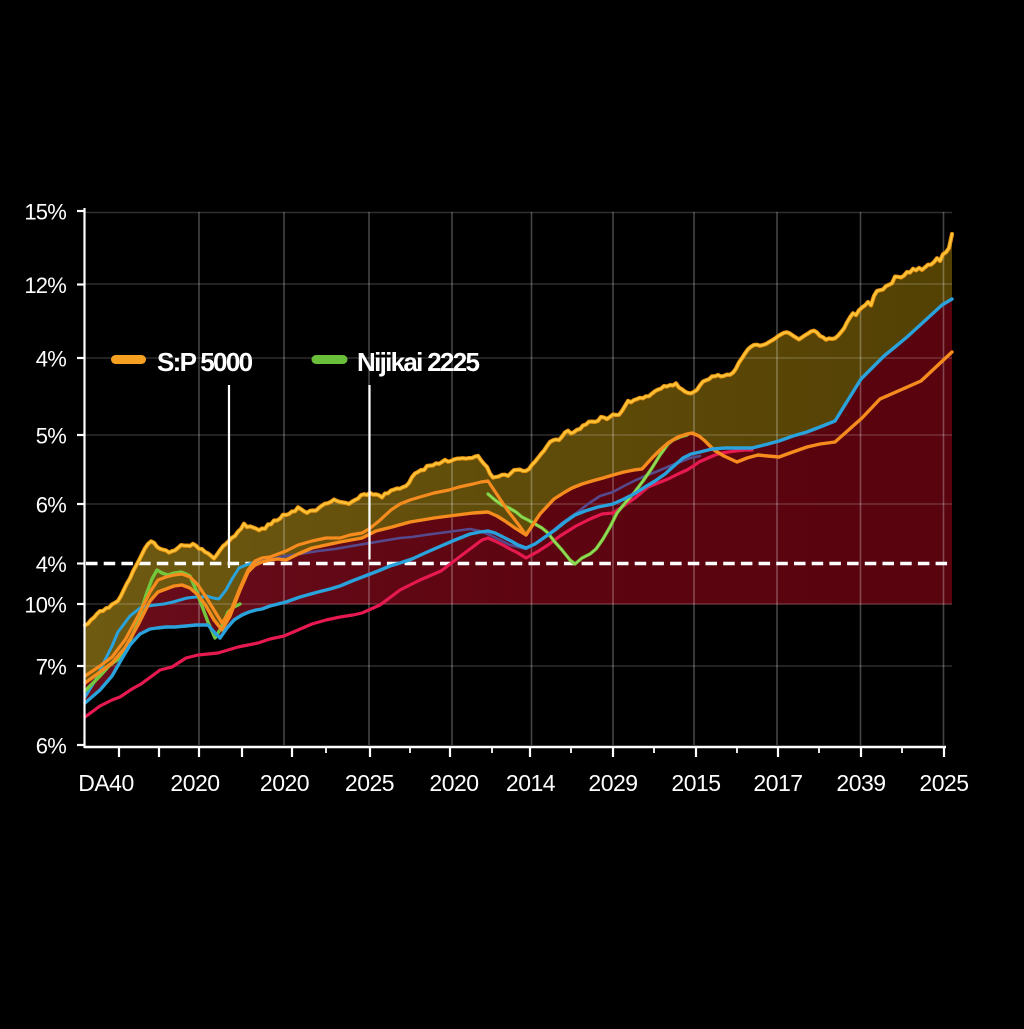 The height and width of the screenshot is (1029, 1024). Describe the element at coordinates (51, 667) in the screenshot. I see `svg-text: 7%` at that location.